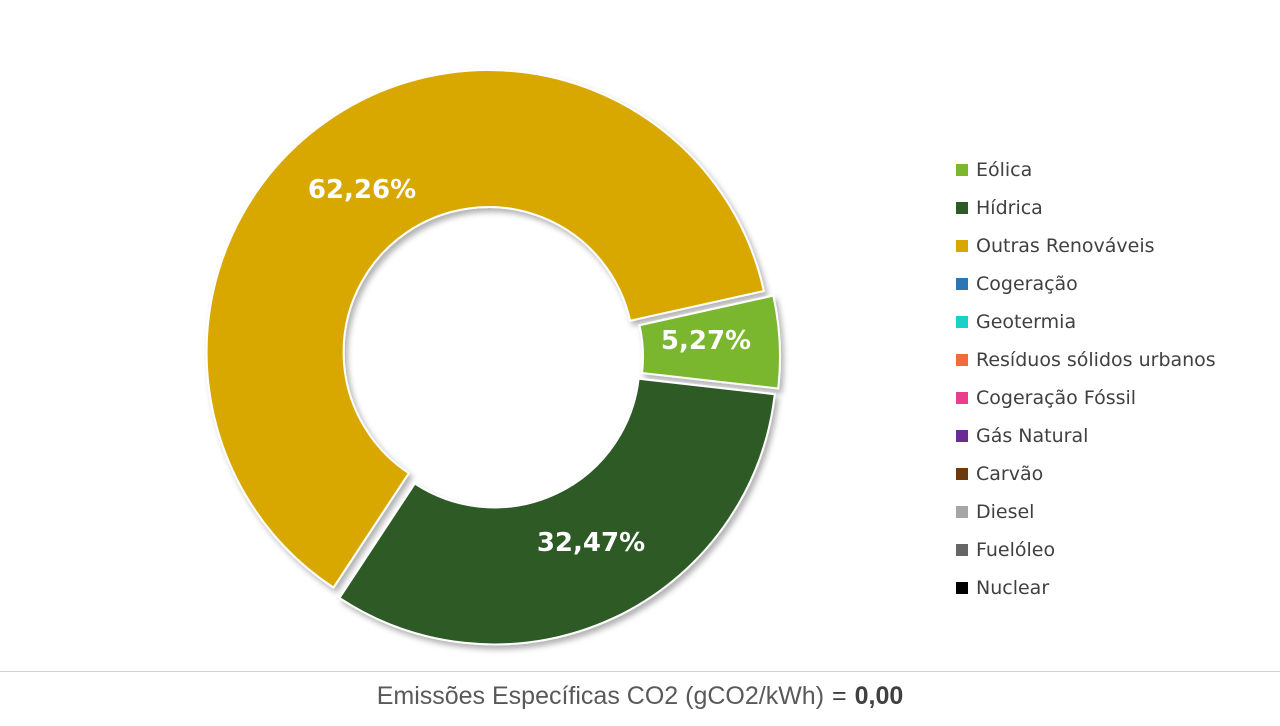  What do you see at coordinates (1009, 208) in the screenshot?
I see `legend-label: Hídrica` at bounding box center [1009, 208].